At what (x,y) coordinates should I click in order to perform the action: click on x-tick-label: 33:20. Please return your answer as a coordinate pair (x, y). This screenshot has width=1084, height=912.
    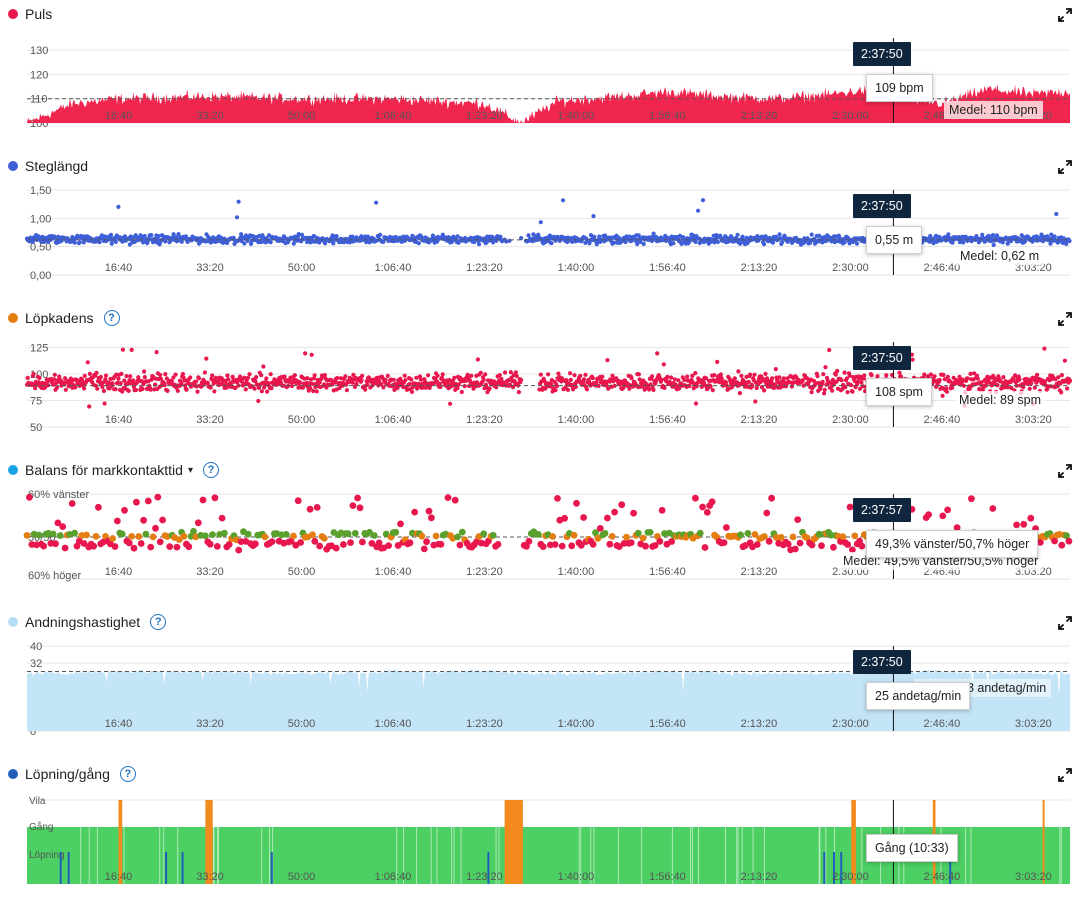
    Looking at the image, I should click on (210, 116).